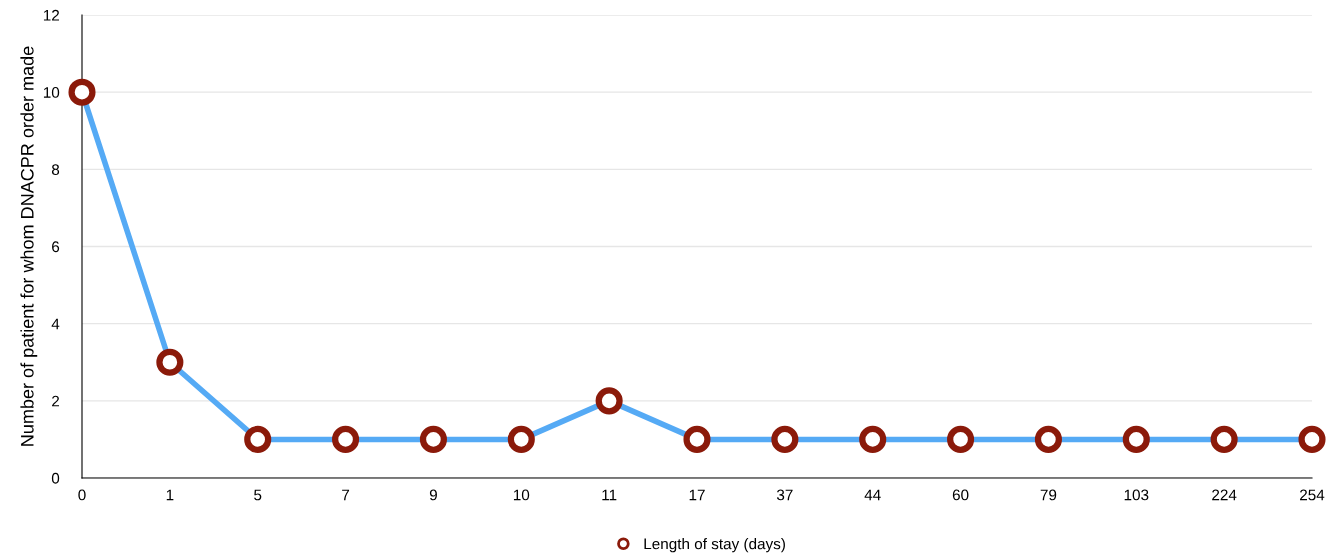  I want to click on x-tick-label: 11, so click(609, 495).